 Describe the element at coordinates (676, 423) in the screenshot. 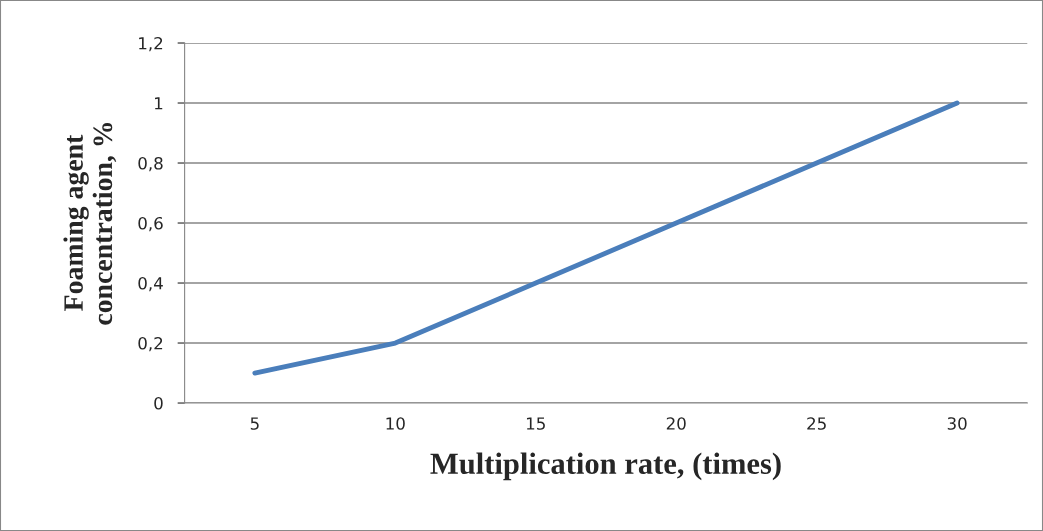

I see `x-tick-label: 20` at that location.